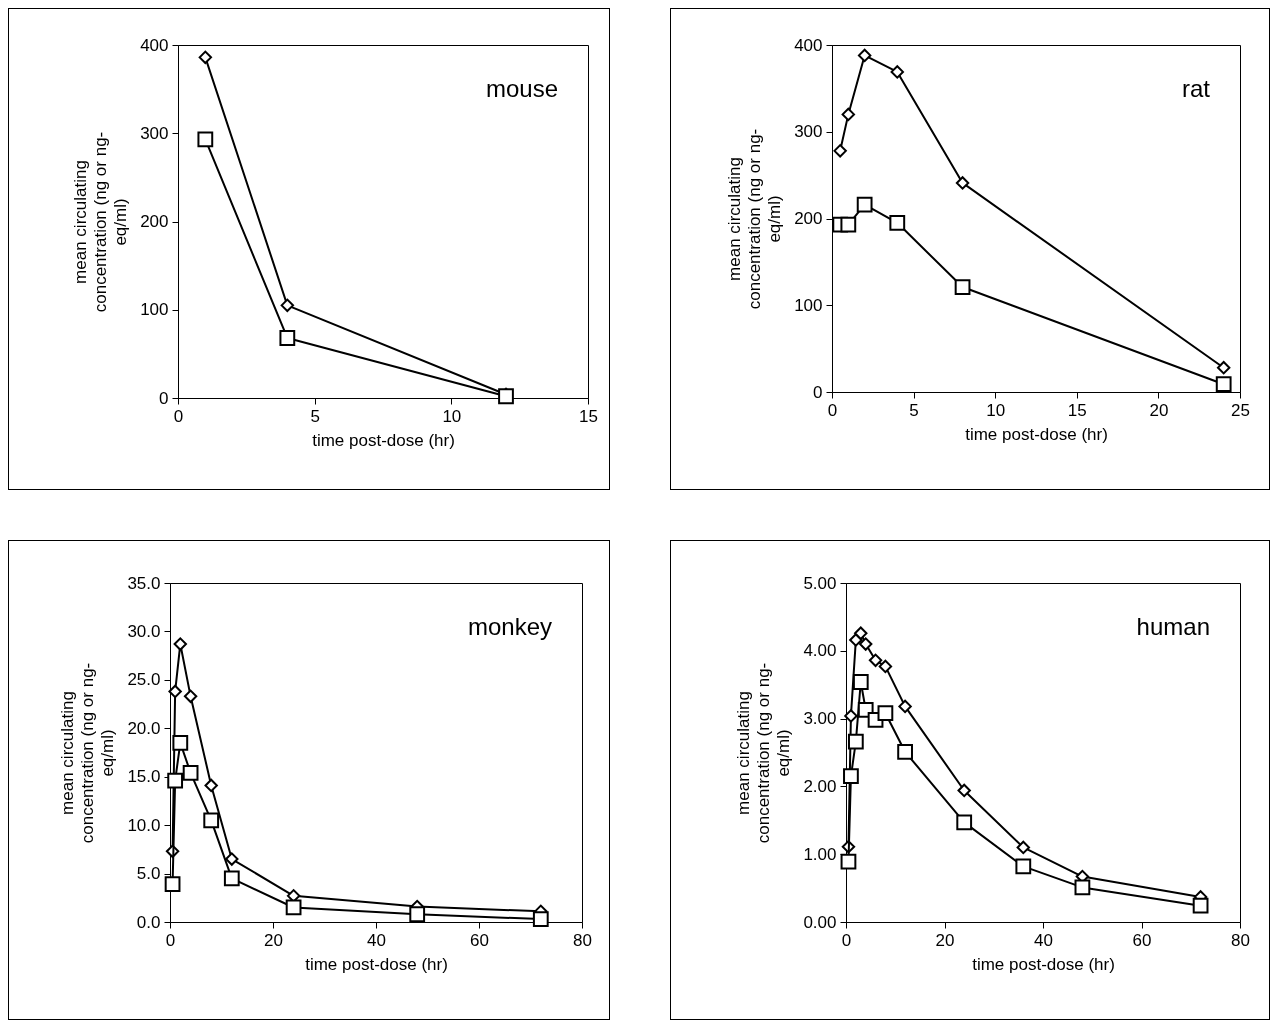 This screenshot has width=1278, height=1021. Describe the element at coordinates (820, 583) in the screenshot. I see `y-tick-label: 5.00` at that location.